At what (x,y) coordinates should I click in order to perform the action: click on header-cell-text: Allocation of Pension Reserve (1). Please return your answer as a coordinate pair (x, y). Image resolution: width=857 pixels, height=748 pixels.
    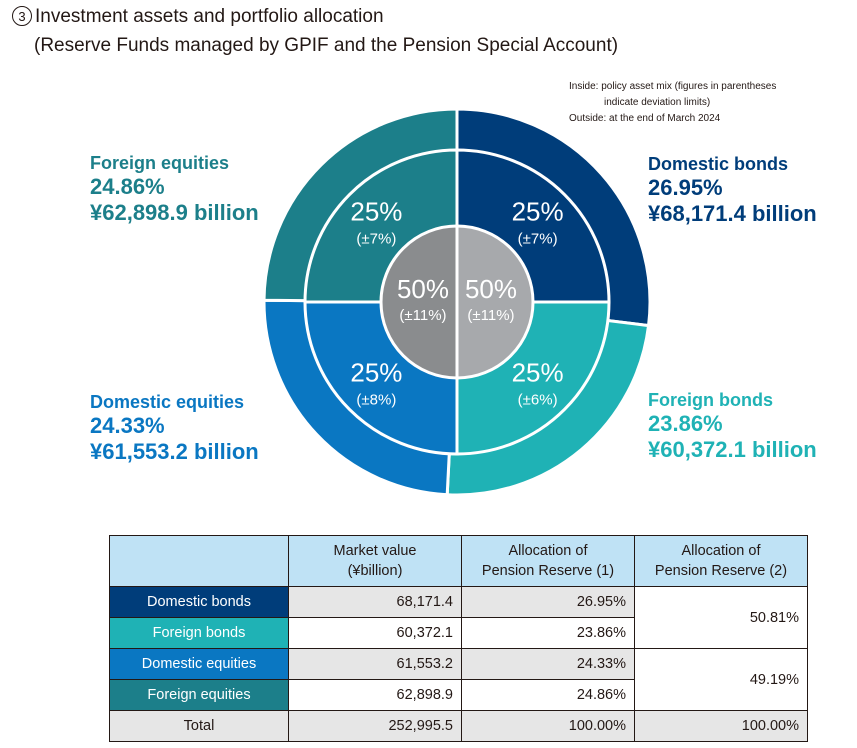
    Looking at the image, I should click on (548, 561).